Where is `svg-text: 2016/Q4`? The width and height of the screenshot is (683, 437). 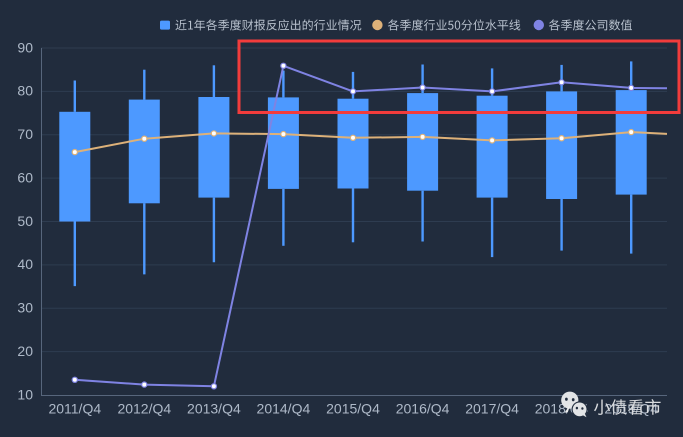 svg-text: 2016/Q4 is located at coordinates (423, 409).